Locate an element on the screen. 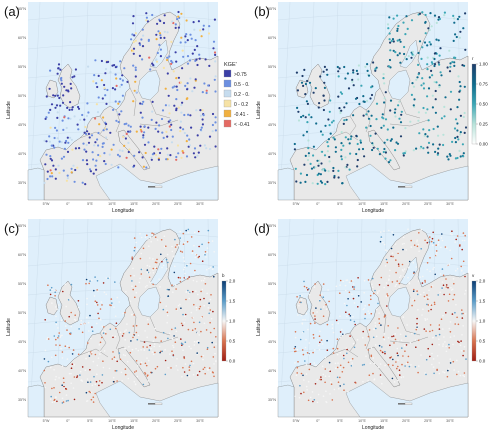  lon-tick-label: 5°E is located at coordinates (340, 421).